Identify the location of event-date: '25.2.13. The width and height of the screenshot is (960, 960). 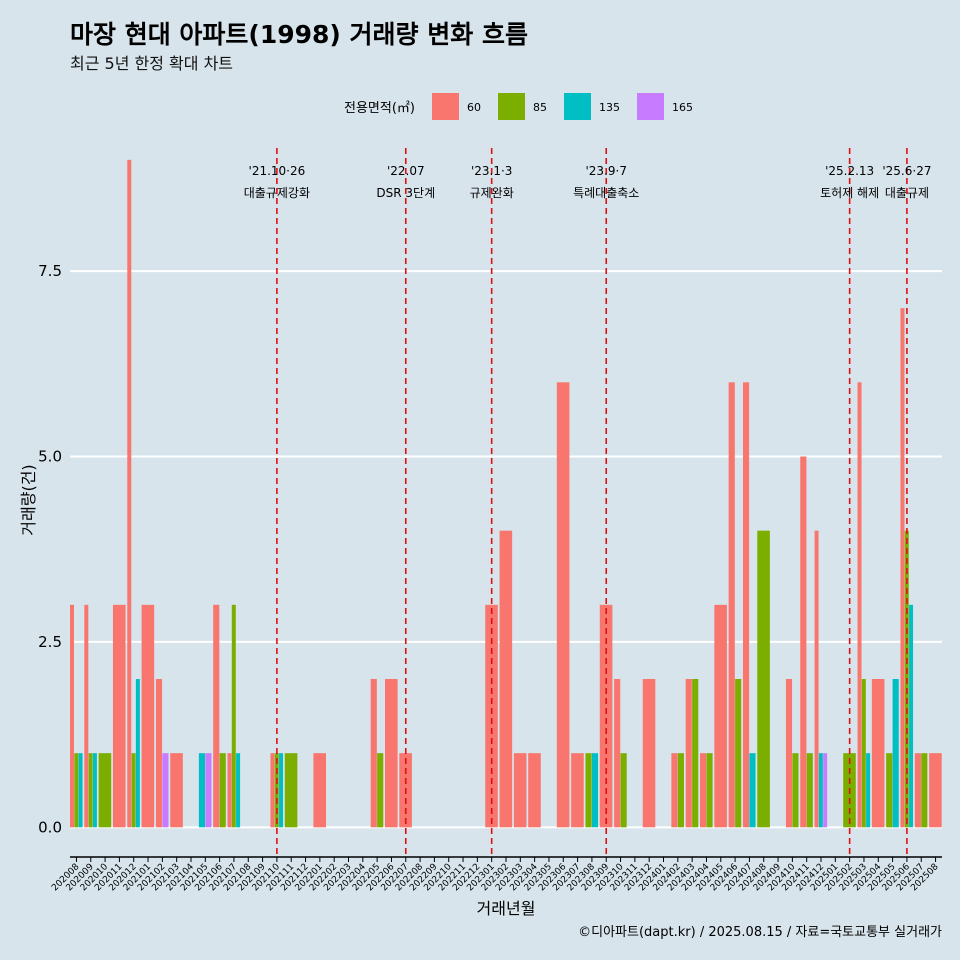
(849, 171).